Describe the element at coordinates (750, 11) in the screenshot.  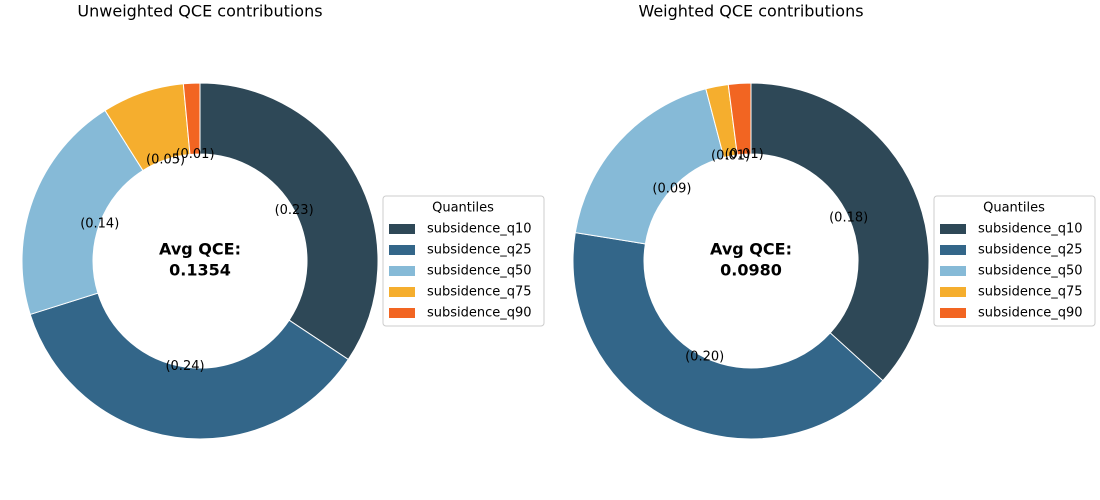
I see `chart-title: Weighted QCE contributions` at that location.